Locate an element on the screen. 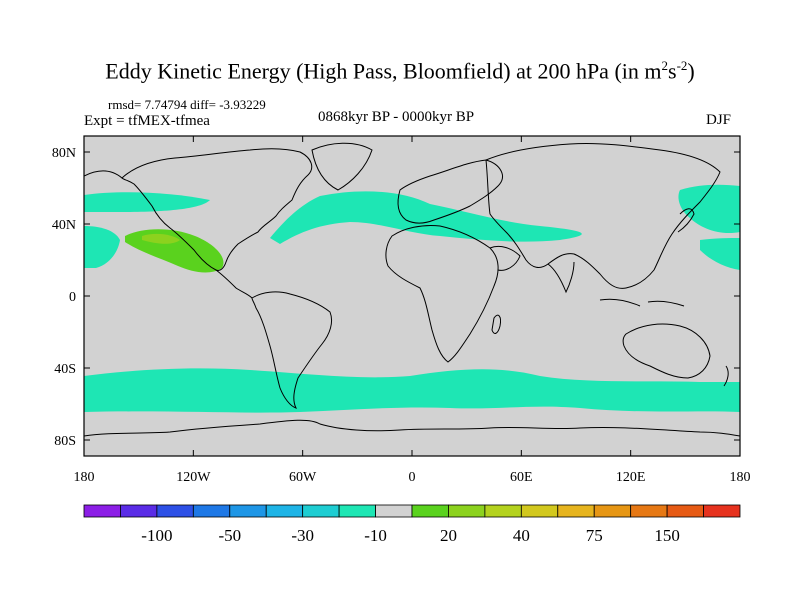  lat-tick-label: 80N is located at coordinates (64, 153).